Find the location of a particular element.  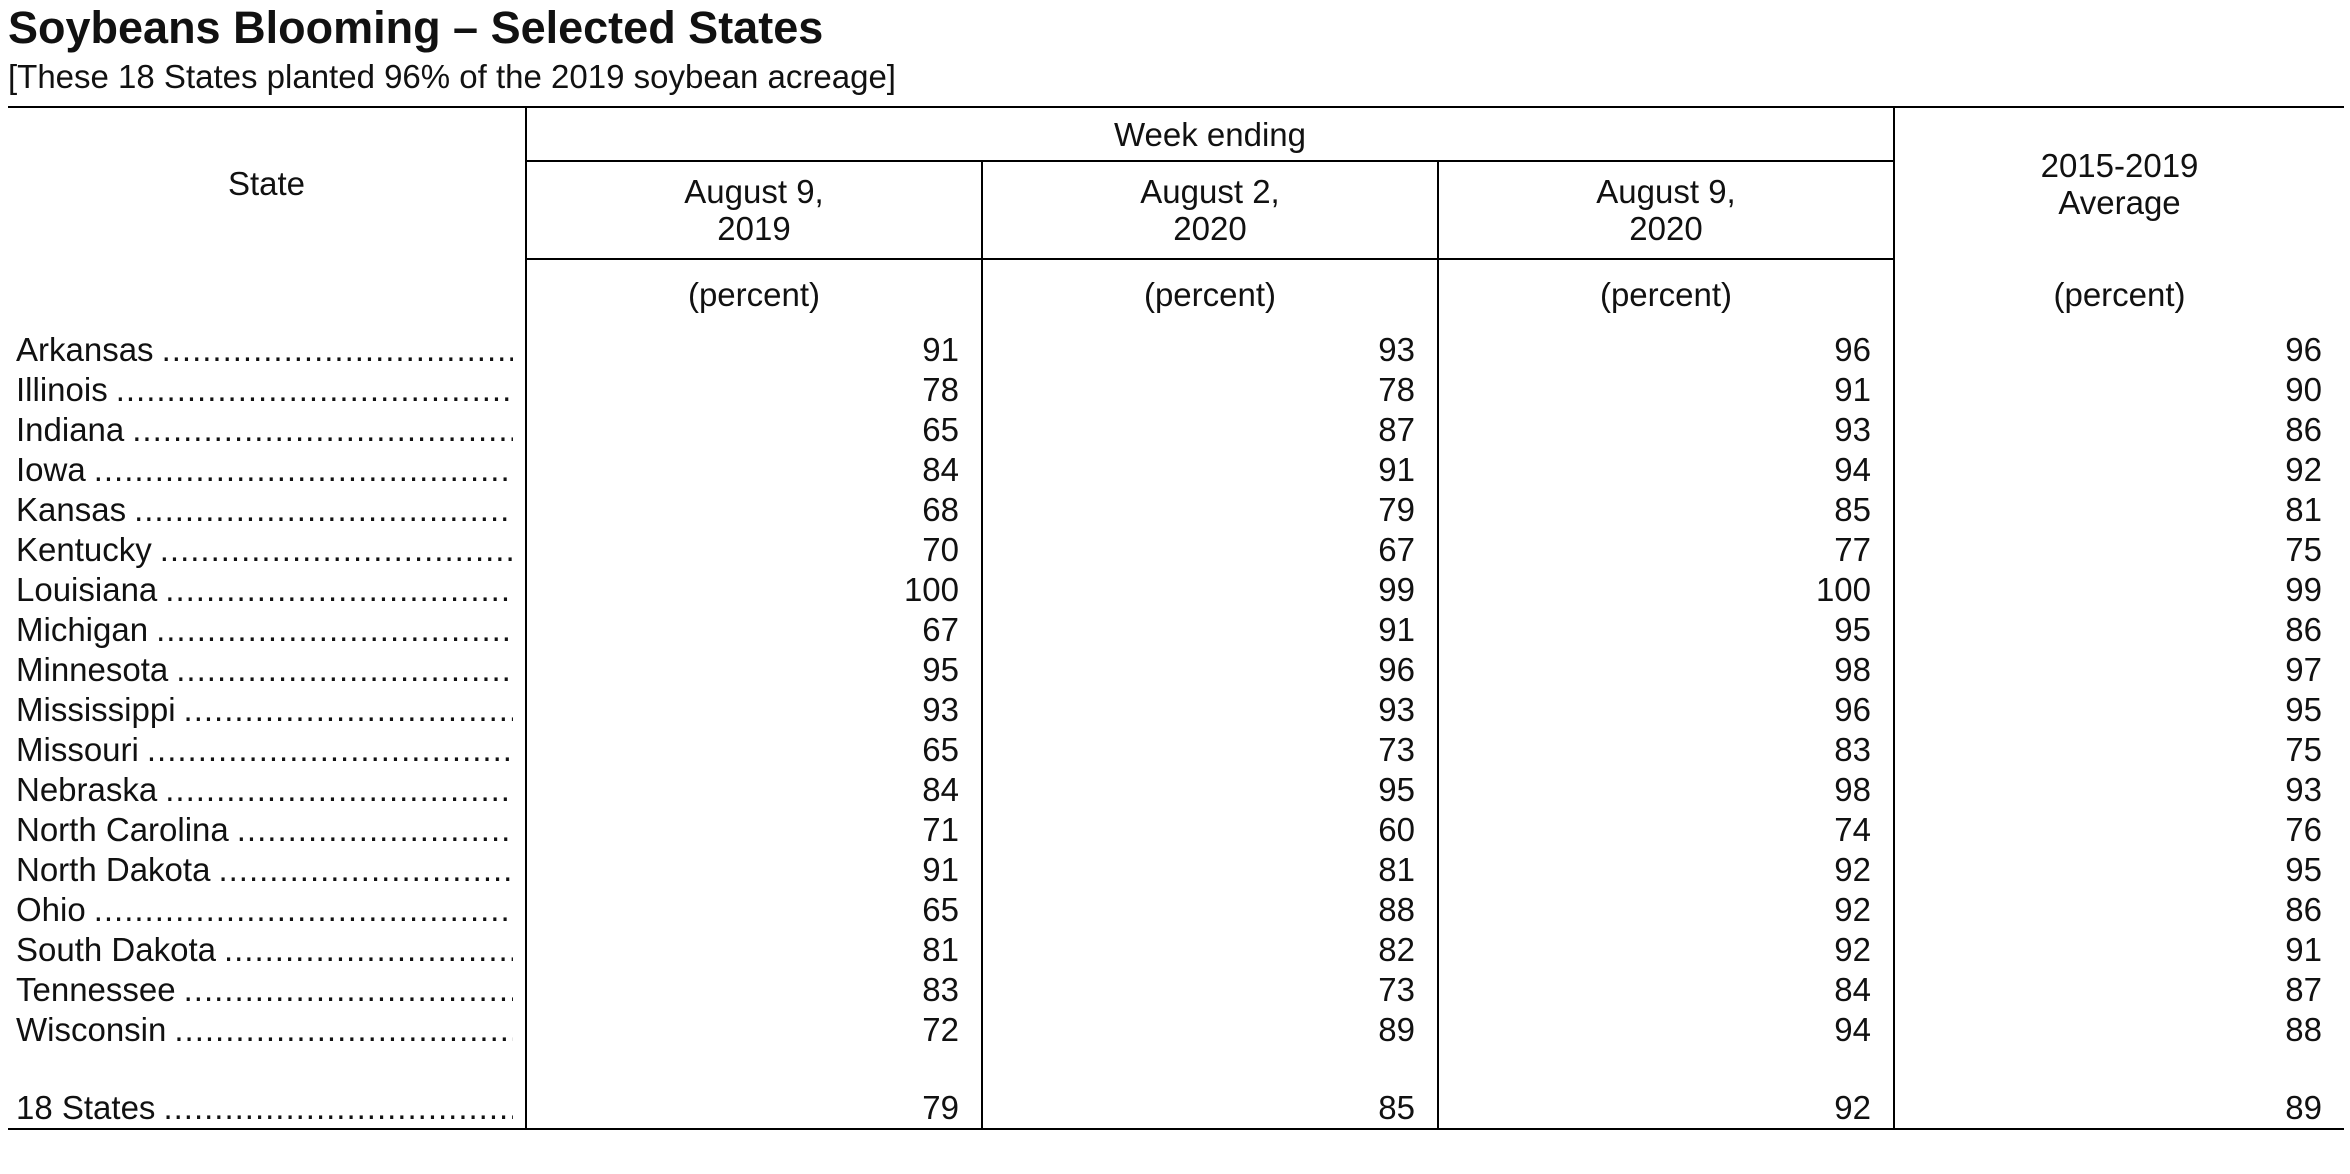

state-cell: Wisconsin is located at coordinates (267, 1030).